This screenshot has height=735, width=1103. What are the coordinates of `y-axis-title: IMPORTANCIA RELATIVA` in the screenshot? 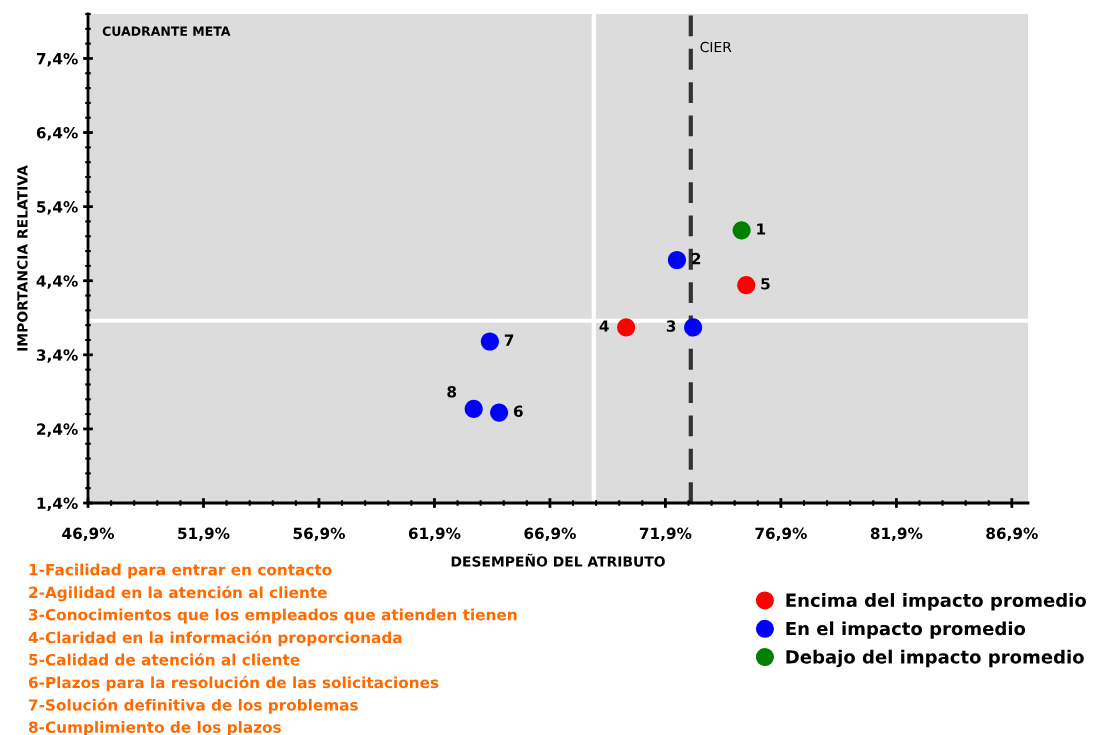 It's located at (22, 258).